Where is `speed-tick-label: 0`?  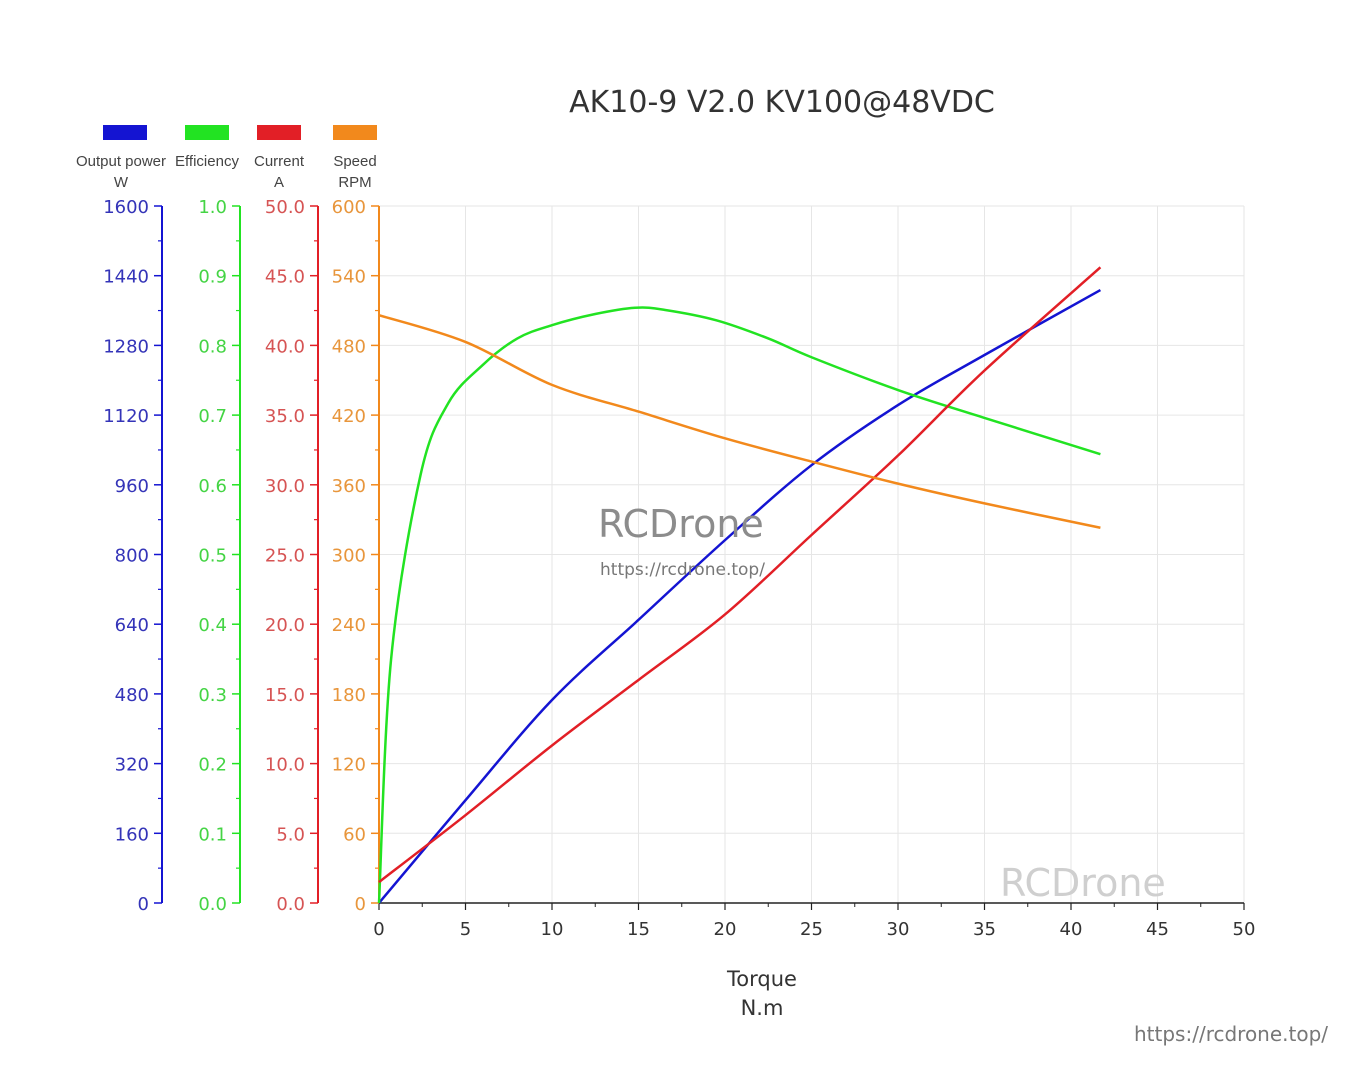
speed-tick-label: 0 is located at coordinates (360, 904).